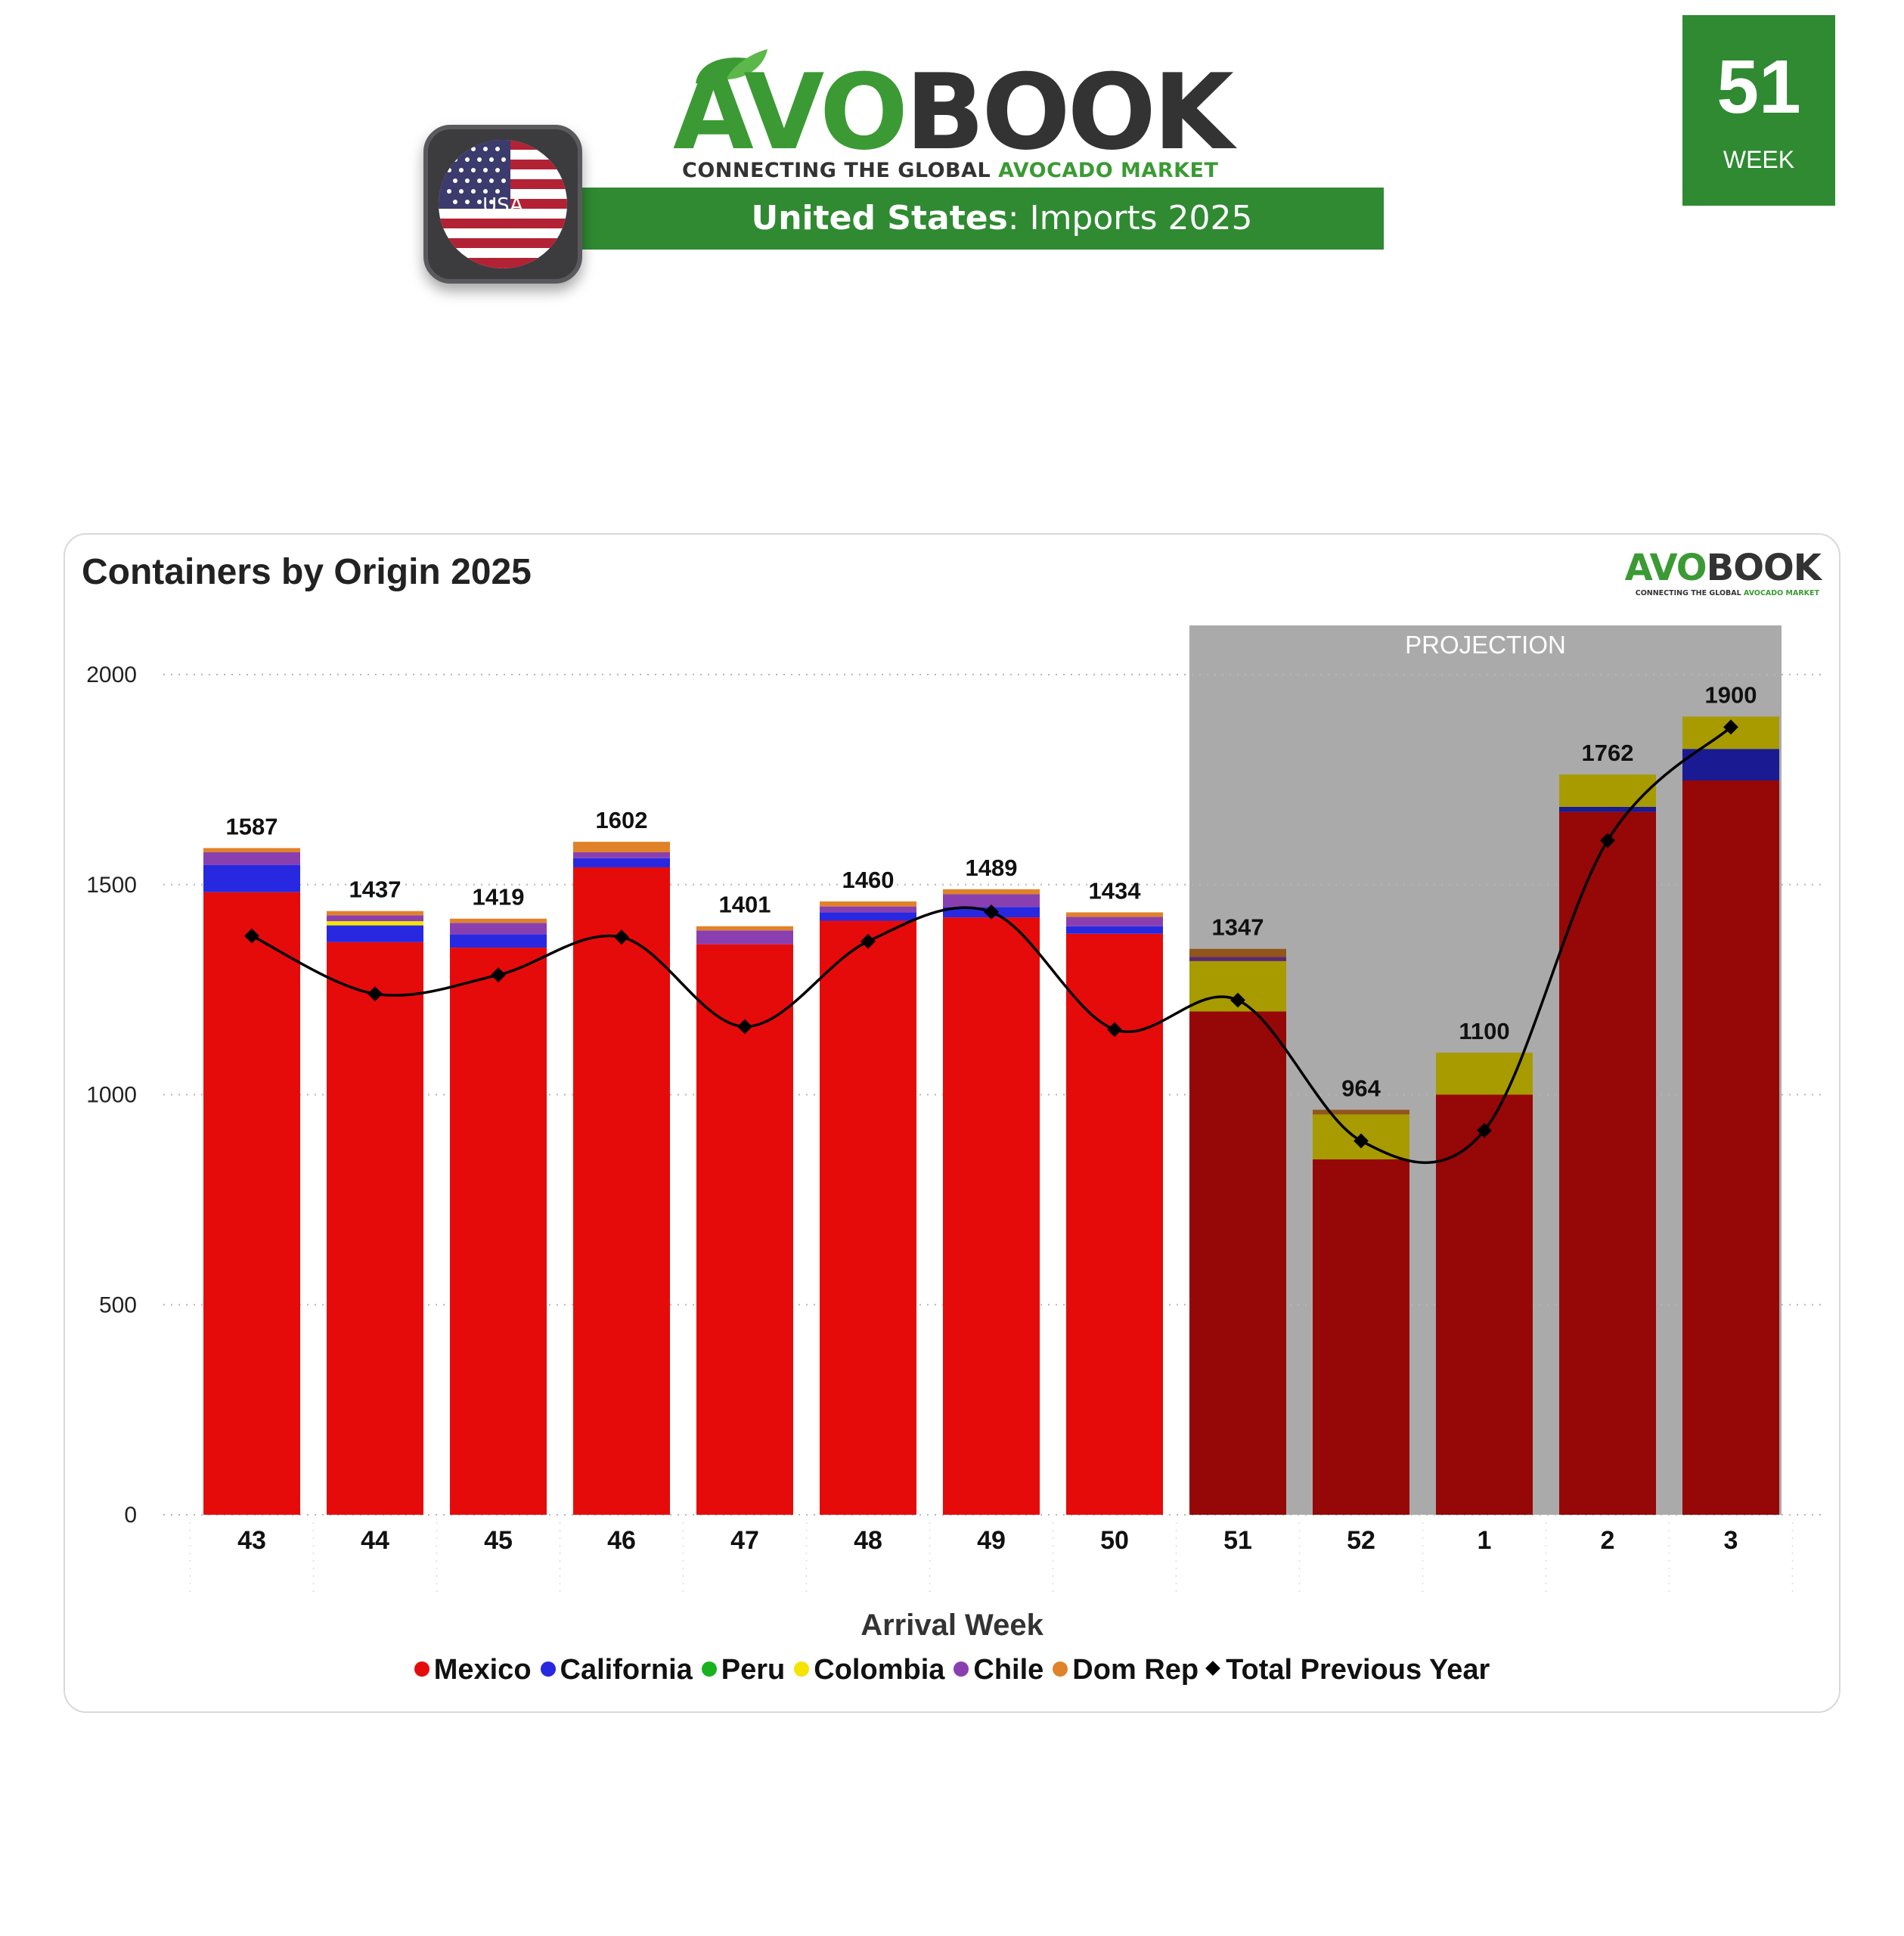 This screenshot has height=1936, width=1904. What do you see at coordinates (1727, 593) in the screenshot?
I see `card-logo-tagline: CONNECTING THE GLOBAL AVOCADO MARKET` at bounding box center [1727, 593].